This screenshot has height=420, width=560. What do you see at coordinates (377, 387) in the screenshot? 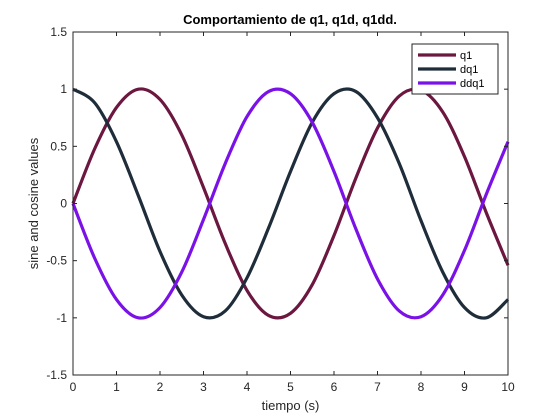
I see `x-tick-label: 7` at bounding box center [377, 387].